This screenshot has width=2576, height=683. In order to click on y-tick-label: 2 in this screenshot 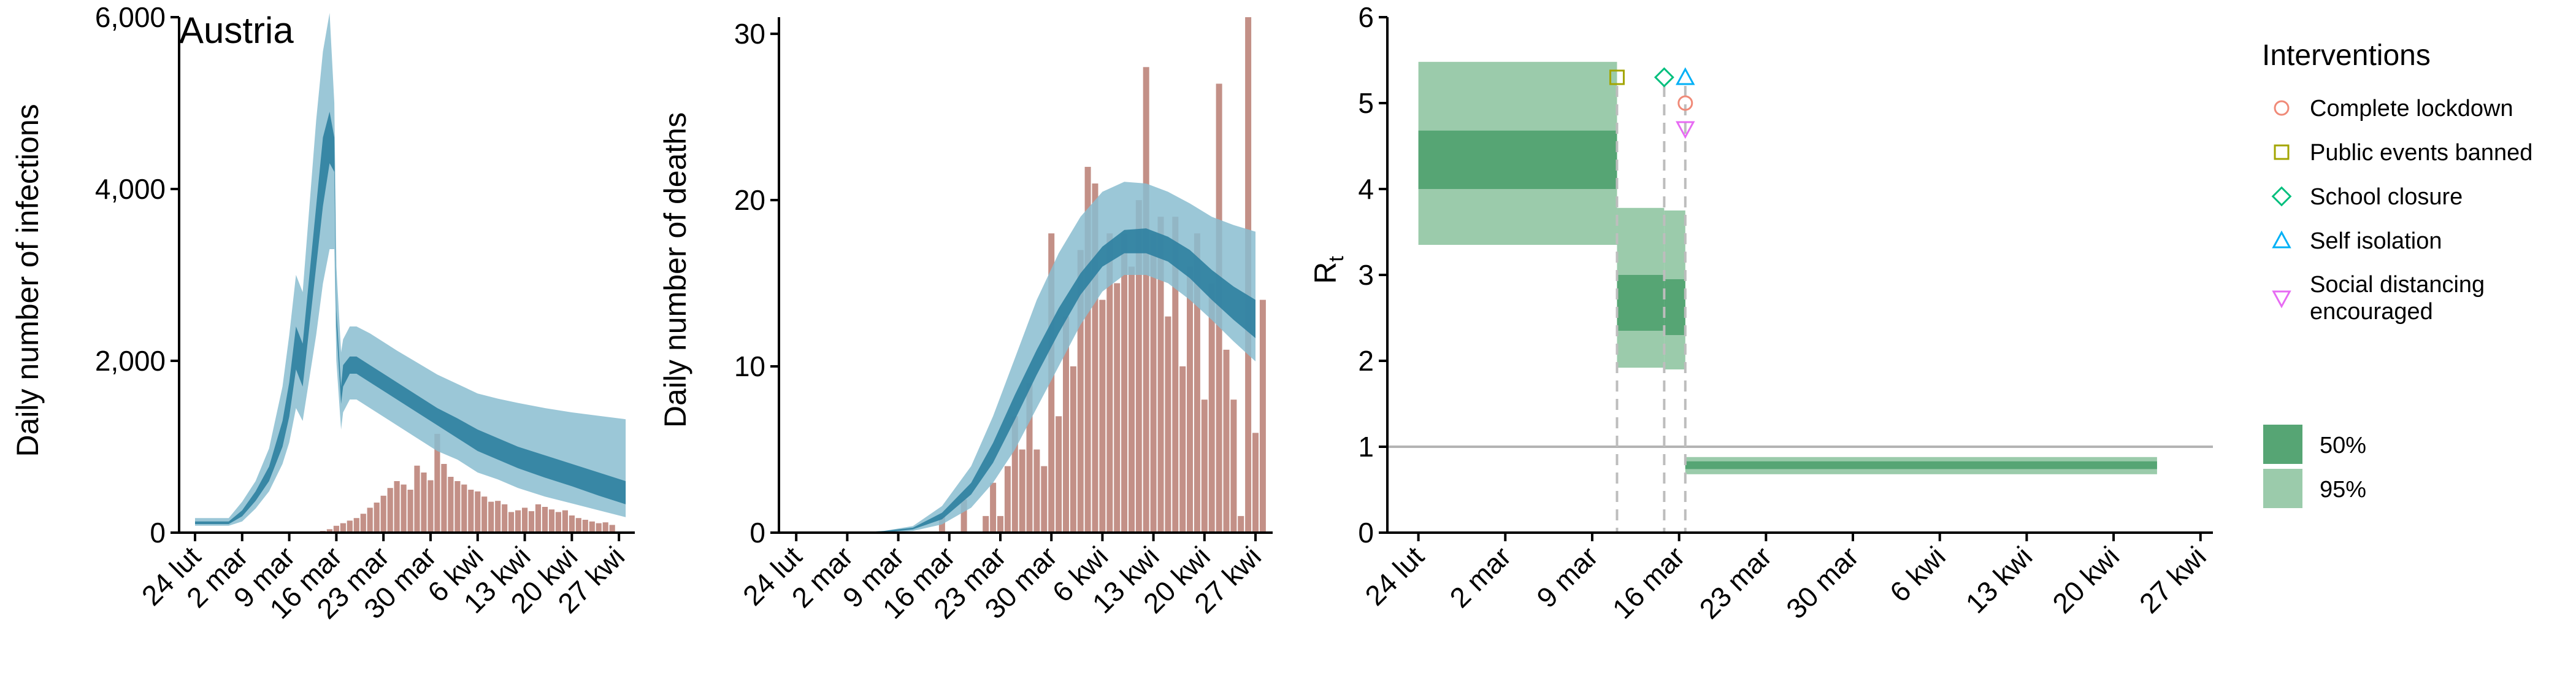, I will do `click(1366, 361)`.